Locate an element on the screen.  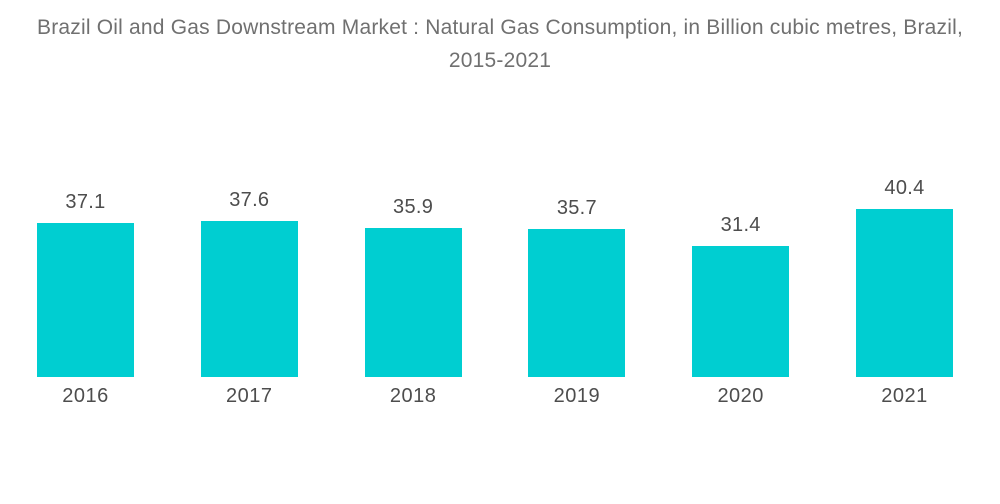
bar-2021 is located at coordinates (904, 293).